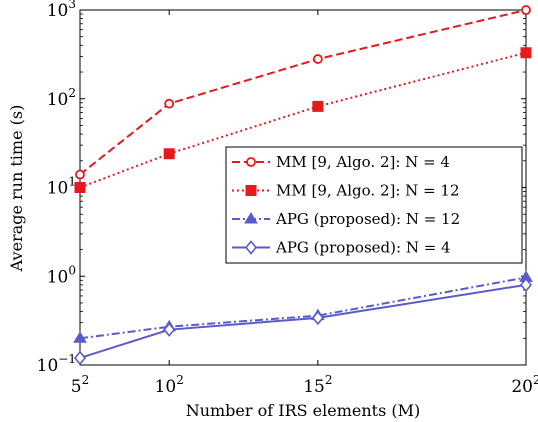 The image size is (538, 422). I want to click on legend-label: APG (proposed): N = 4, so click(363, 248).